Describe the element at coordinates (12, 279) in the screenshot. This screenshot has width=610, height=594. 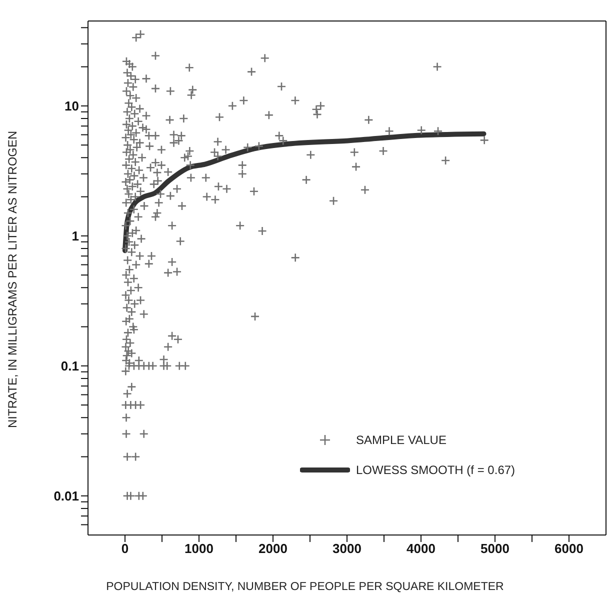
I see `y-axis-title: NITRATE, IN MILLIGRAMS PER LITER AS NITROGEN` at that location.